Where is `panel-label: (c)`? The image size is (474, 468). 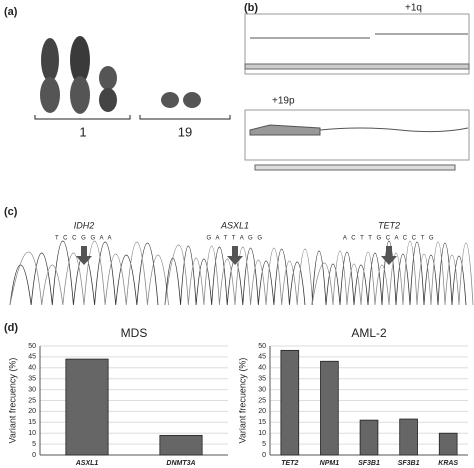 panel-label: (c) is located at coordinates (11, 212).